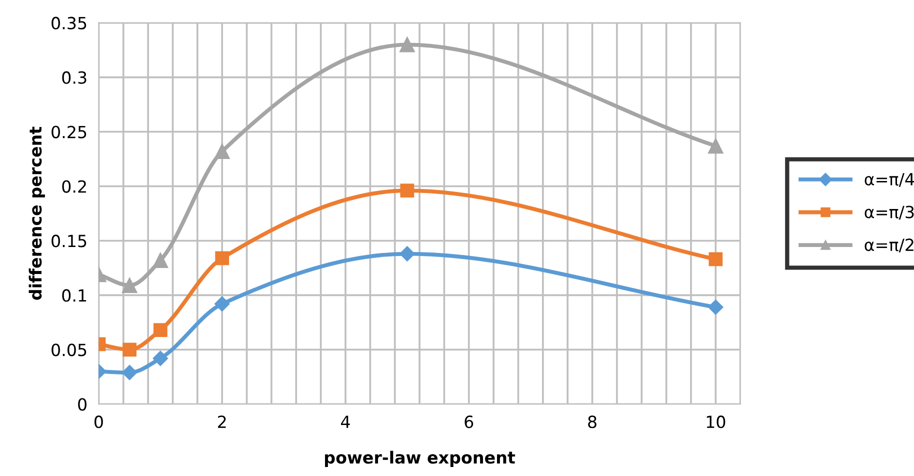  Describe the element at coordinates (889, 213) in the screenshot. I see `legend-label: α=π/3` at that location.